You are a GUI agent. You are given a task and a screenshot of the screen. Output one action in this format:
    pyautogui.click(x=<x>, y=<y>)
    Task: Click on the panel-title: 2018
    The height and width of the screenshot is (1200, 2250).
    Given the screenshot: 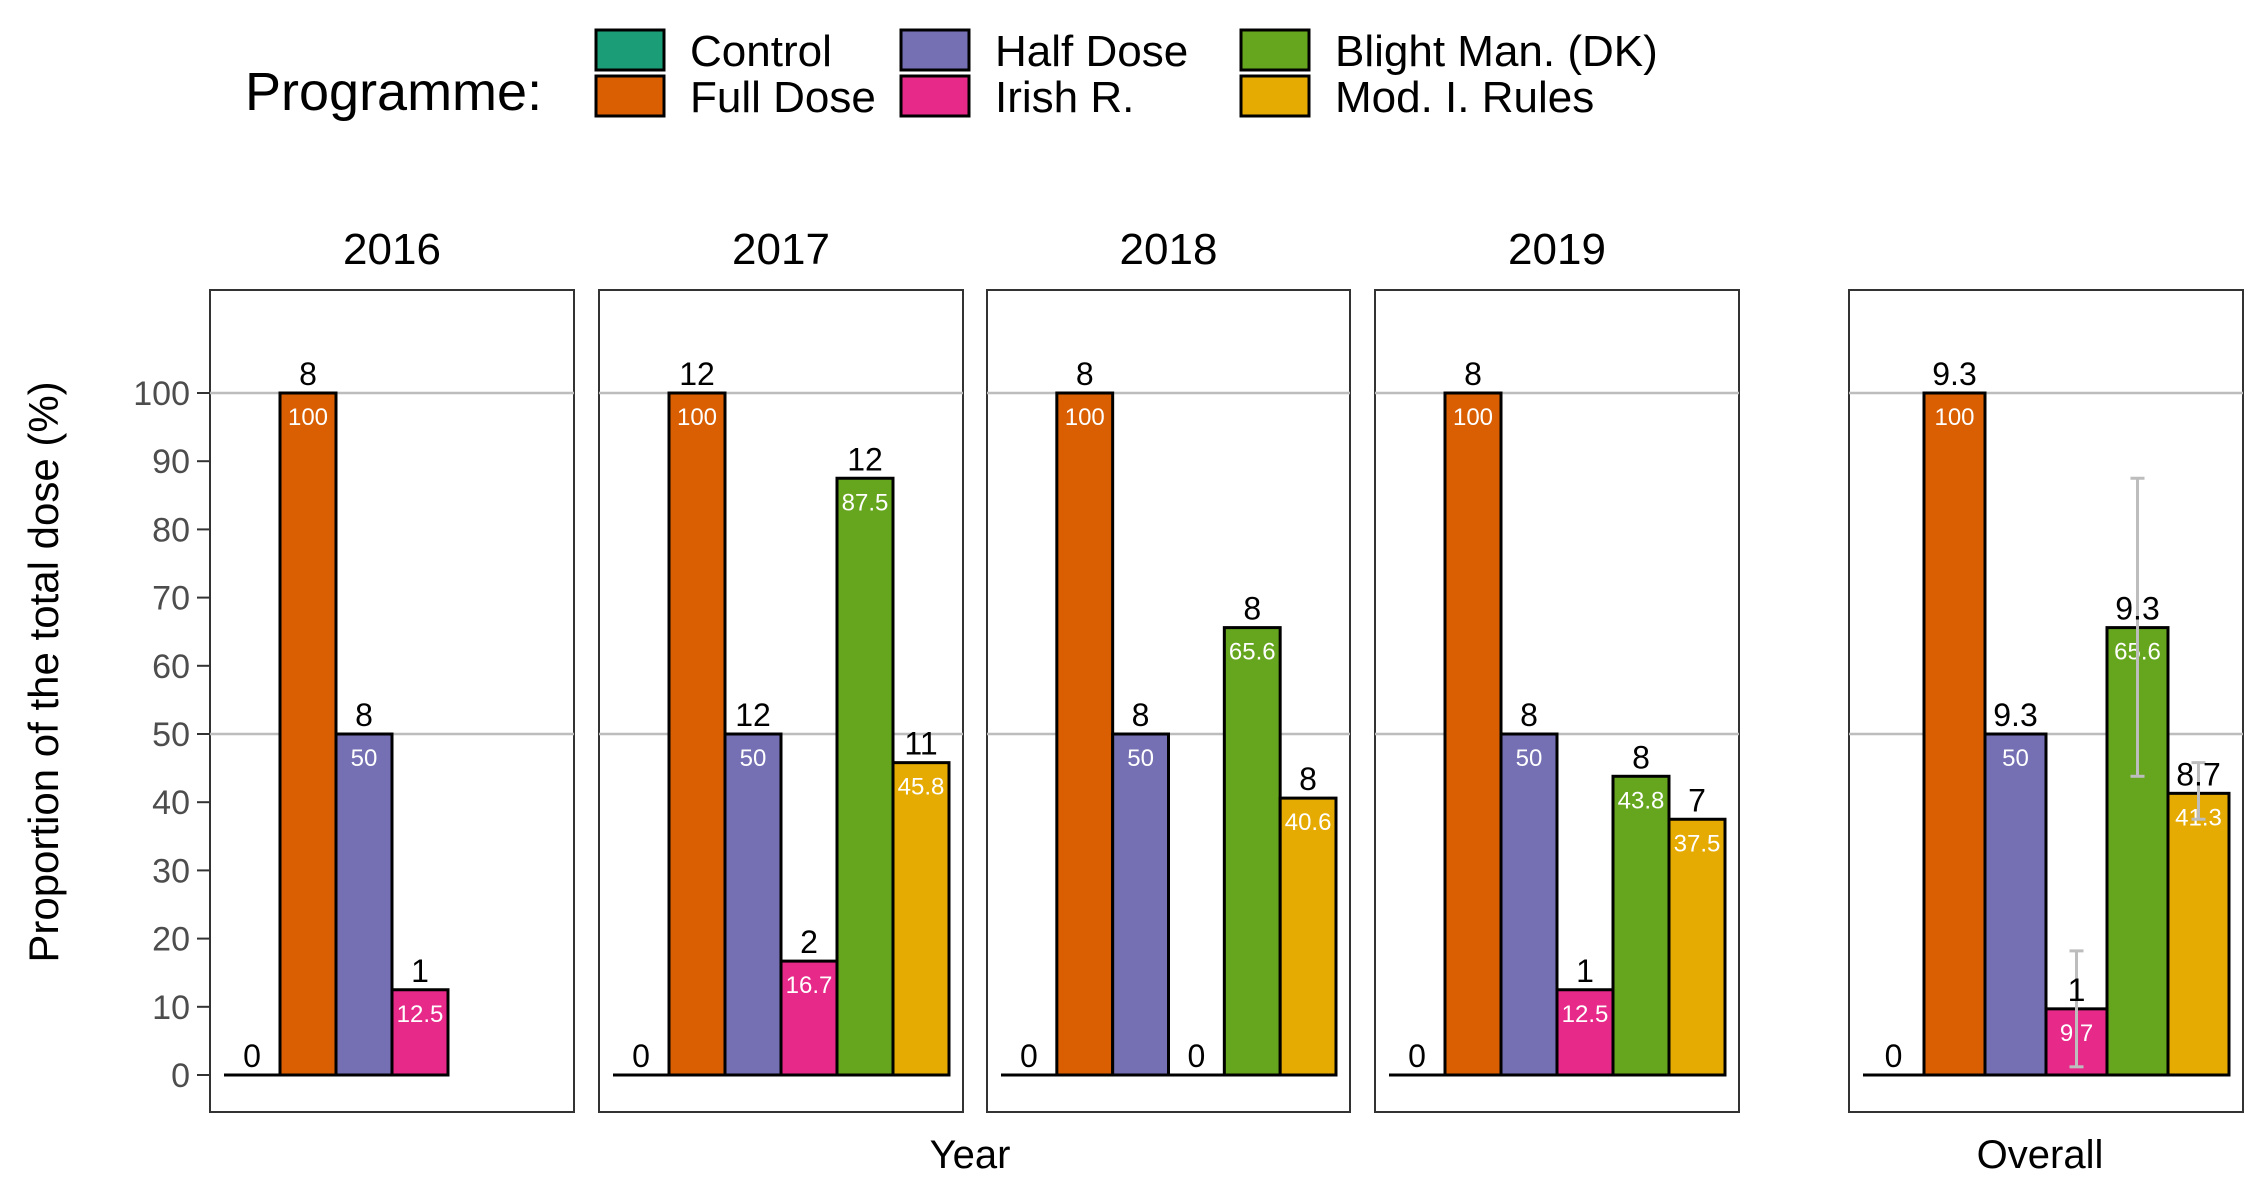 What is the action you would take?
    pyautogui.click(x=1169, y=249)
    